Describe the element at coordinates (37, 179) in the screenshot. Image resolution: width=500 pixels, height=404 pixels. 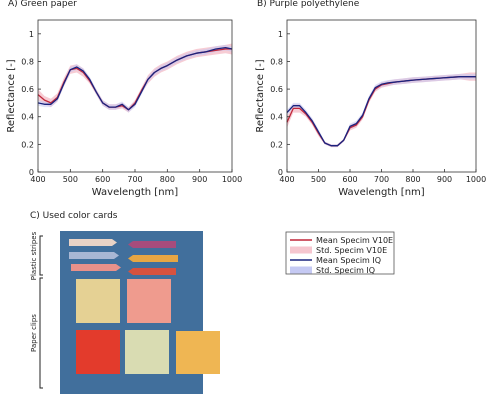
I see `chart-a-x-tick-label: 400` at that location.